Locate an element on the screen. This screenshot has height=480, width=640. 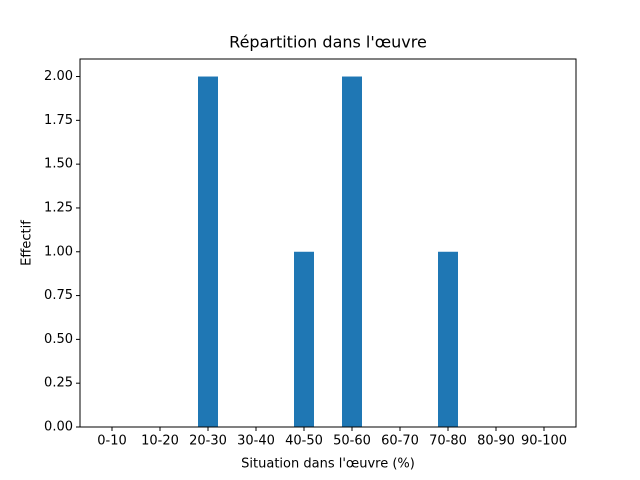
y-tick-label: 1.00 is located at coordinates (58, 251).